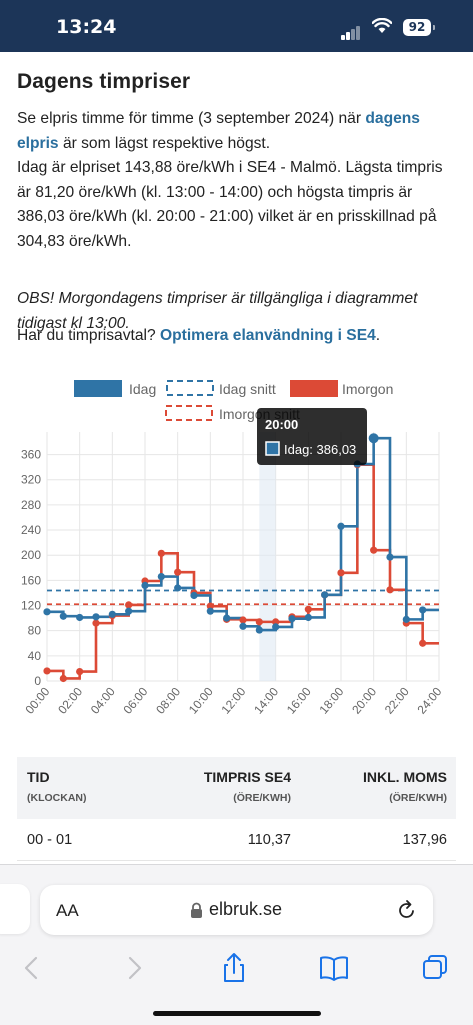 This screenshot has height=1025, width=473. What do you see at coordinates (236, 26) in the screenshot?
I see `status-bar: 13:24 92` at bounding box center [236, 26].